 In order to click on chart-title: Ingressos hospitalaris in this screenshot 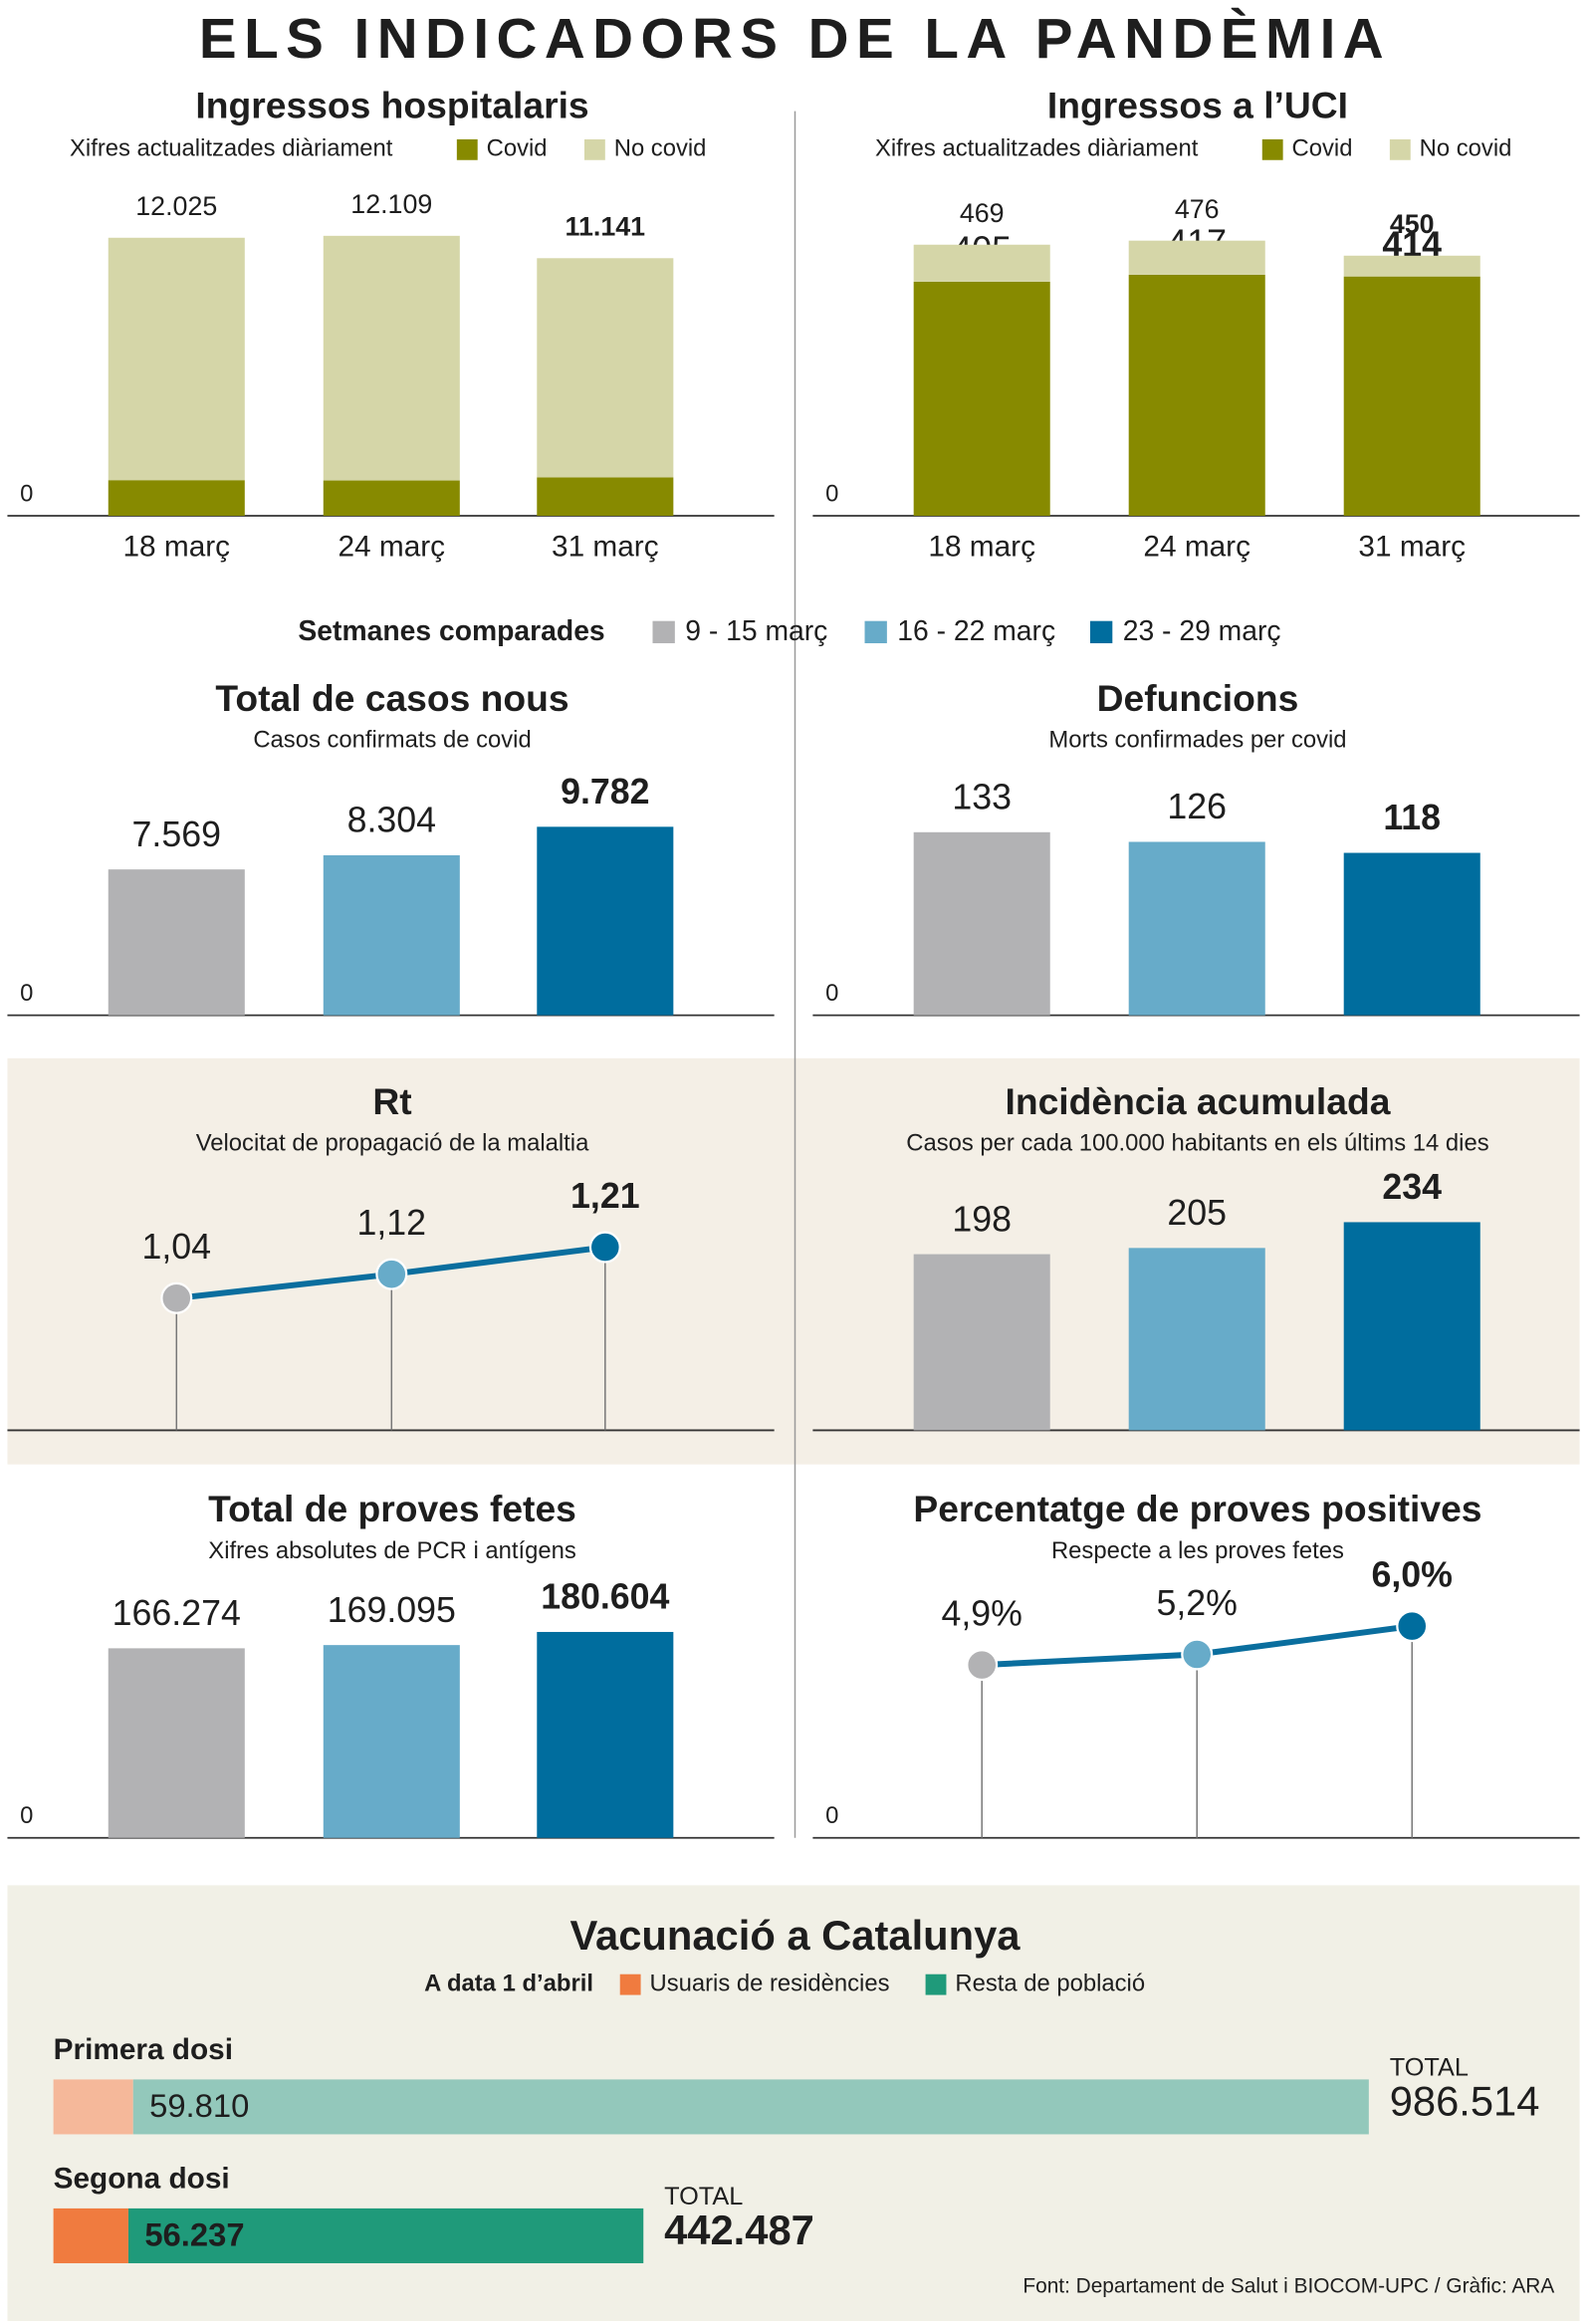, I will do `click(391, 105)`.